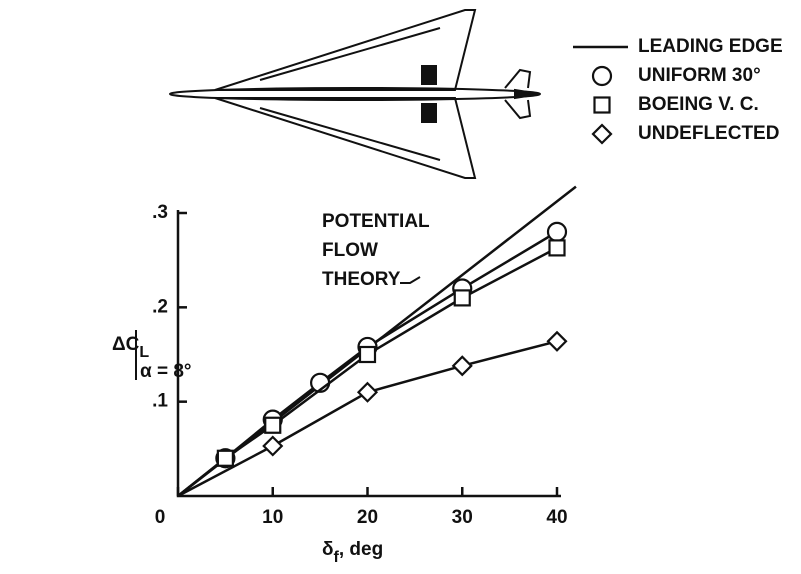 The image size is (801, 574). Describe the element at coordinates (415, 394) in the screenshot. I see `series-line` at that location.